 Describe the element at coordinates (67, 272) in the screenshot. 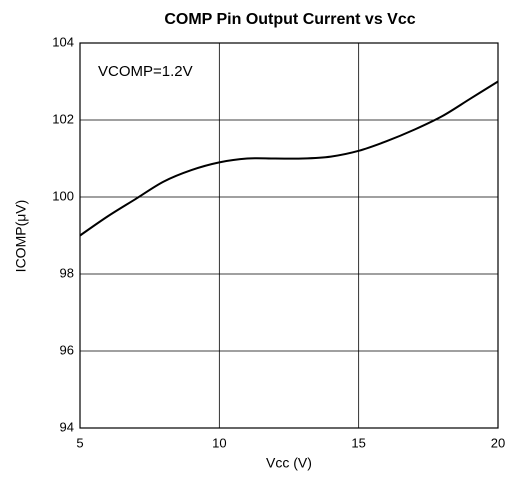

I see `y-tick-label: 98` at that location.